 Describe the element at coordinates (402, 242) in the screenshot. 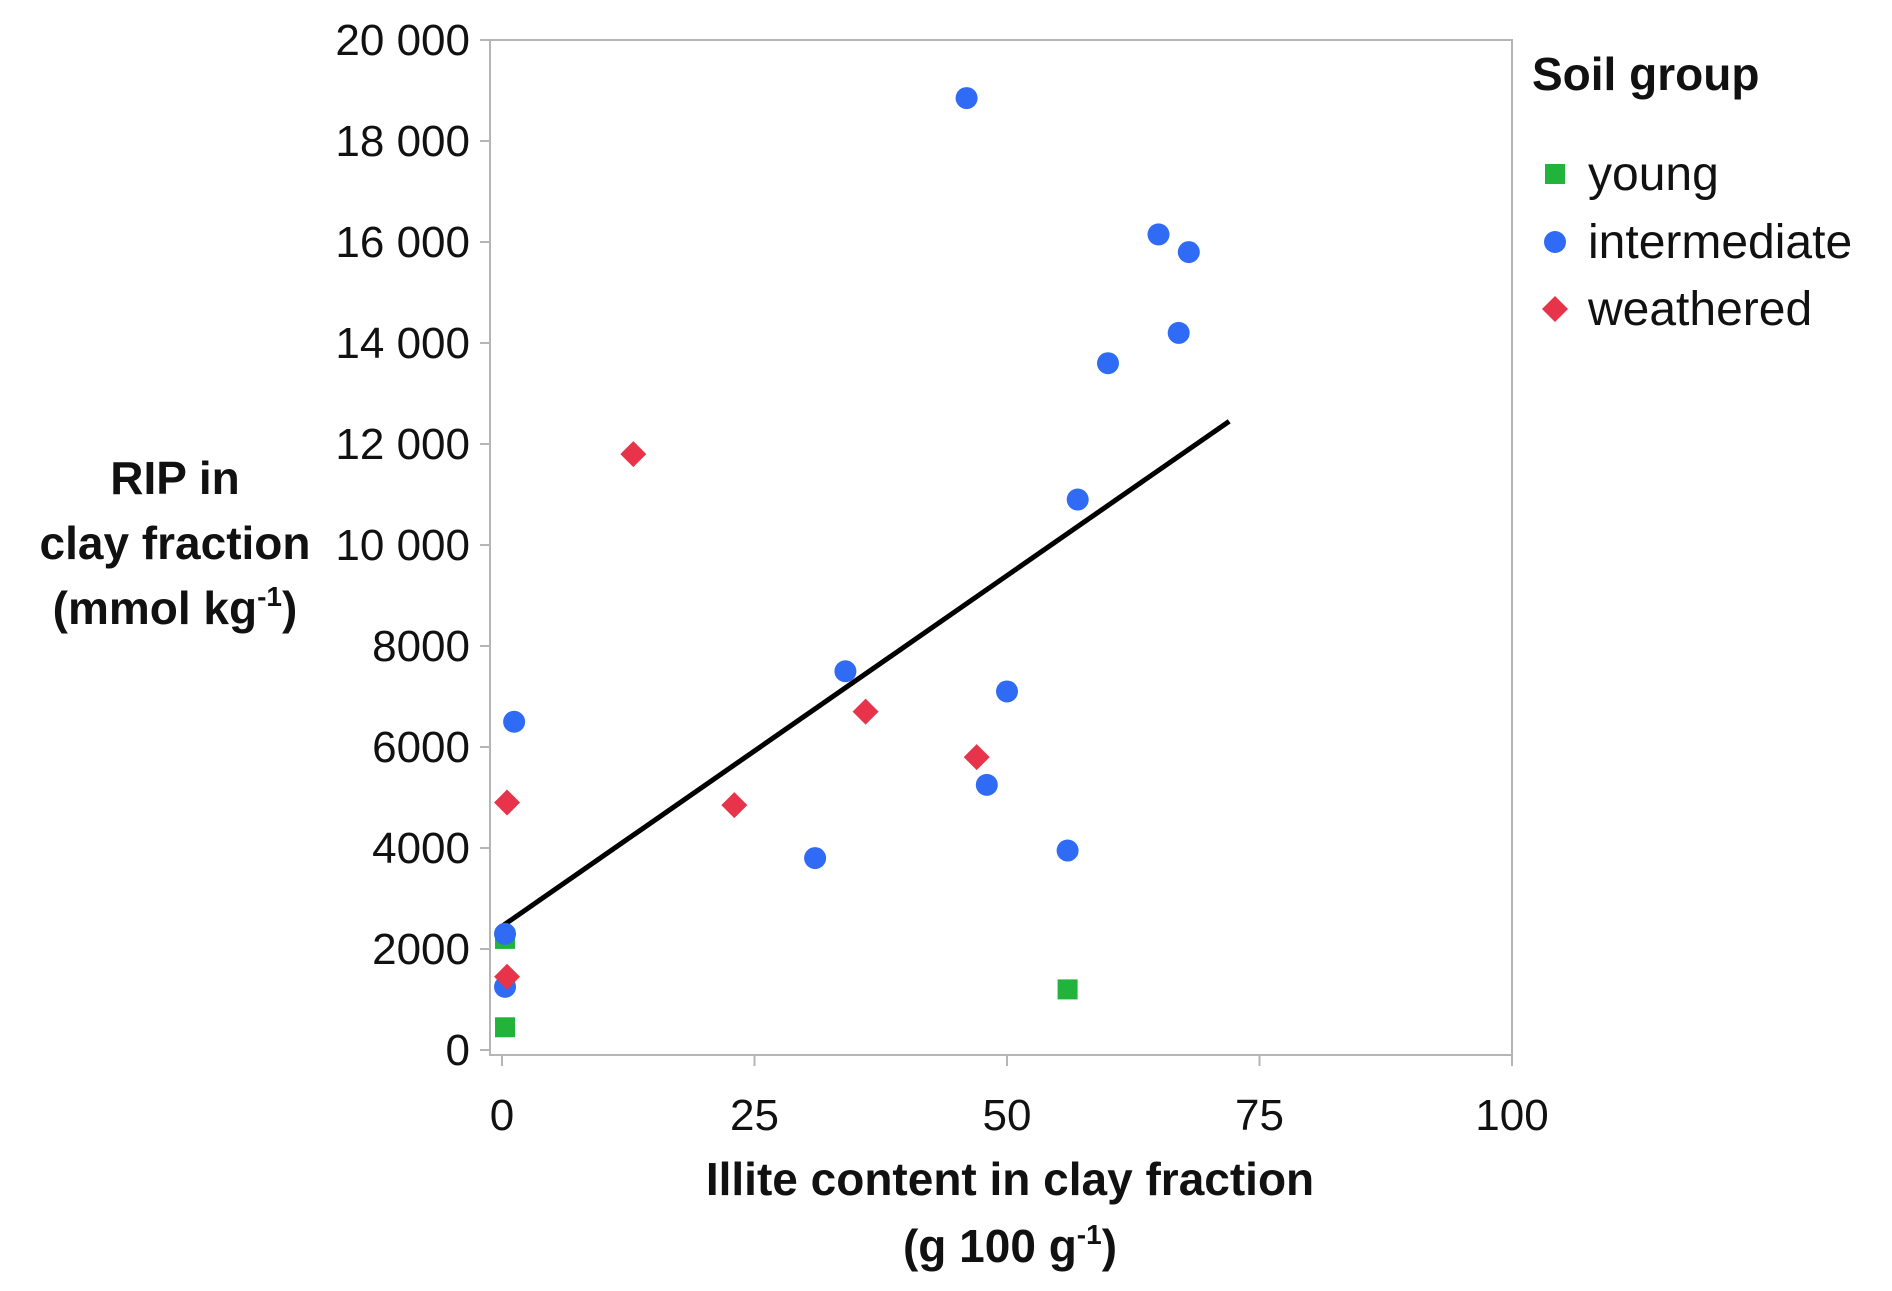

I see `y-tick-label: 16 000` at that location.